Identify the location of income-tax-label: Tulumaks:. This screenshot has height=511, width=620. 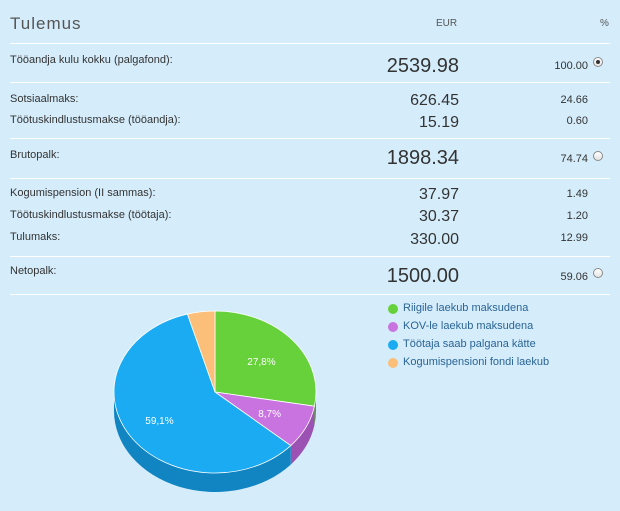
(35, 237).